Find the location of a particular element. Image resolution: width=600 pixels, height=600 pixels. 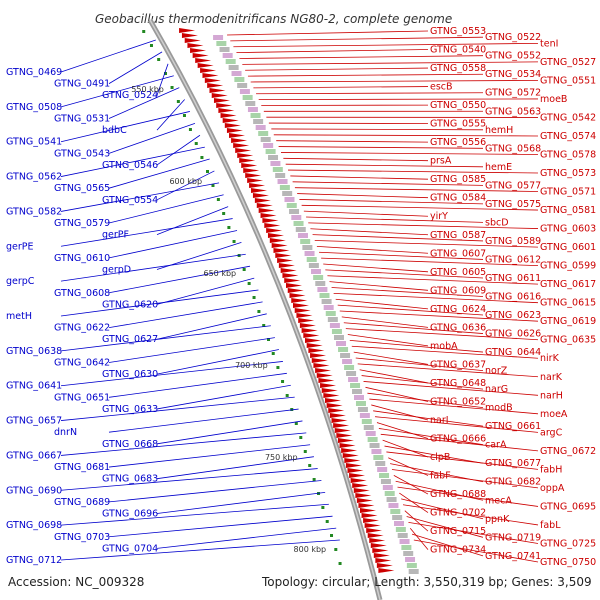

gene-label-right: GTNG_0522 is located at coordinates (513, 37).